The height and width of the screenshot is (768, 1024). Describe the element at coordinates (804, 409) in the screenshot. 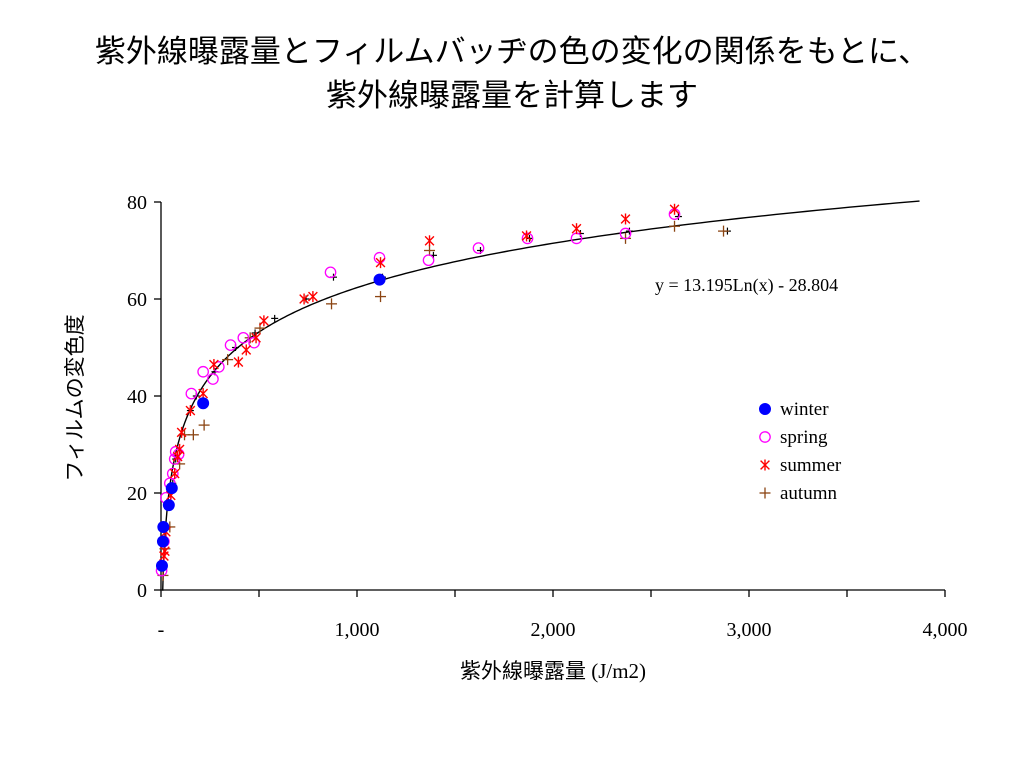

I see `legend-label-winter: winter` at that location.